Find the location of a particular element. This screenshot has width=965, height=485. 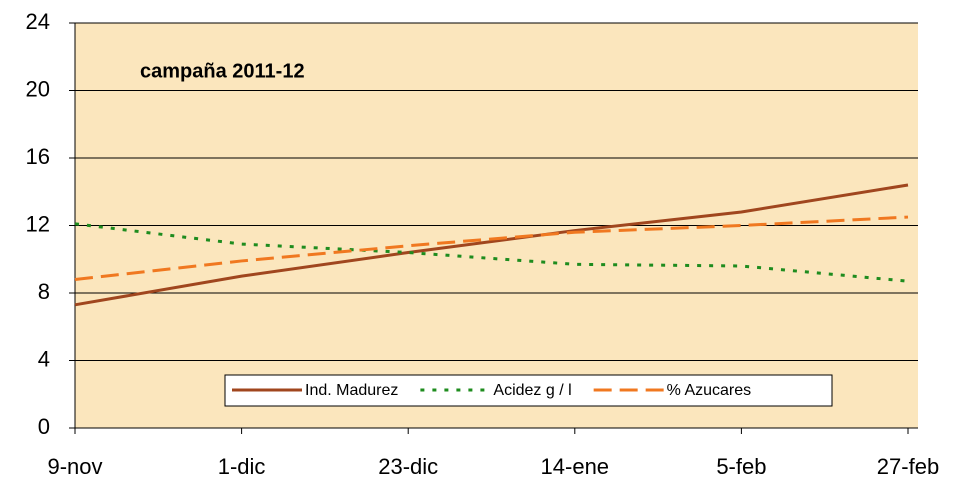

legend-label: % Azucares is located at coordinates (709, 390).